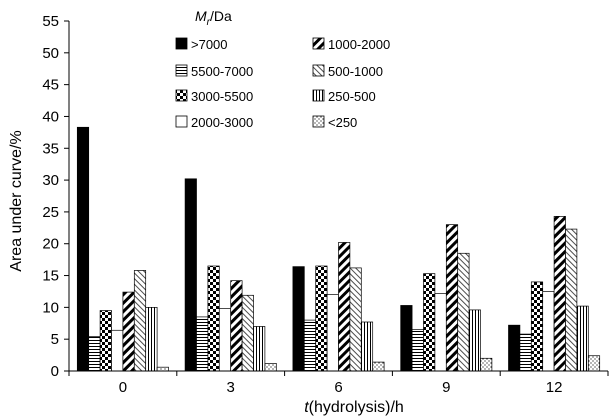  What do you see at coordinates (55, 196) in the screenshot?
I see `y-axis-ticks: 0 5 10 15 20 25 30 35 40 45 50 55` at bounding box center [55, 196].